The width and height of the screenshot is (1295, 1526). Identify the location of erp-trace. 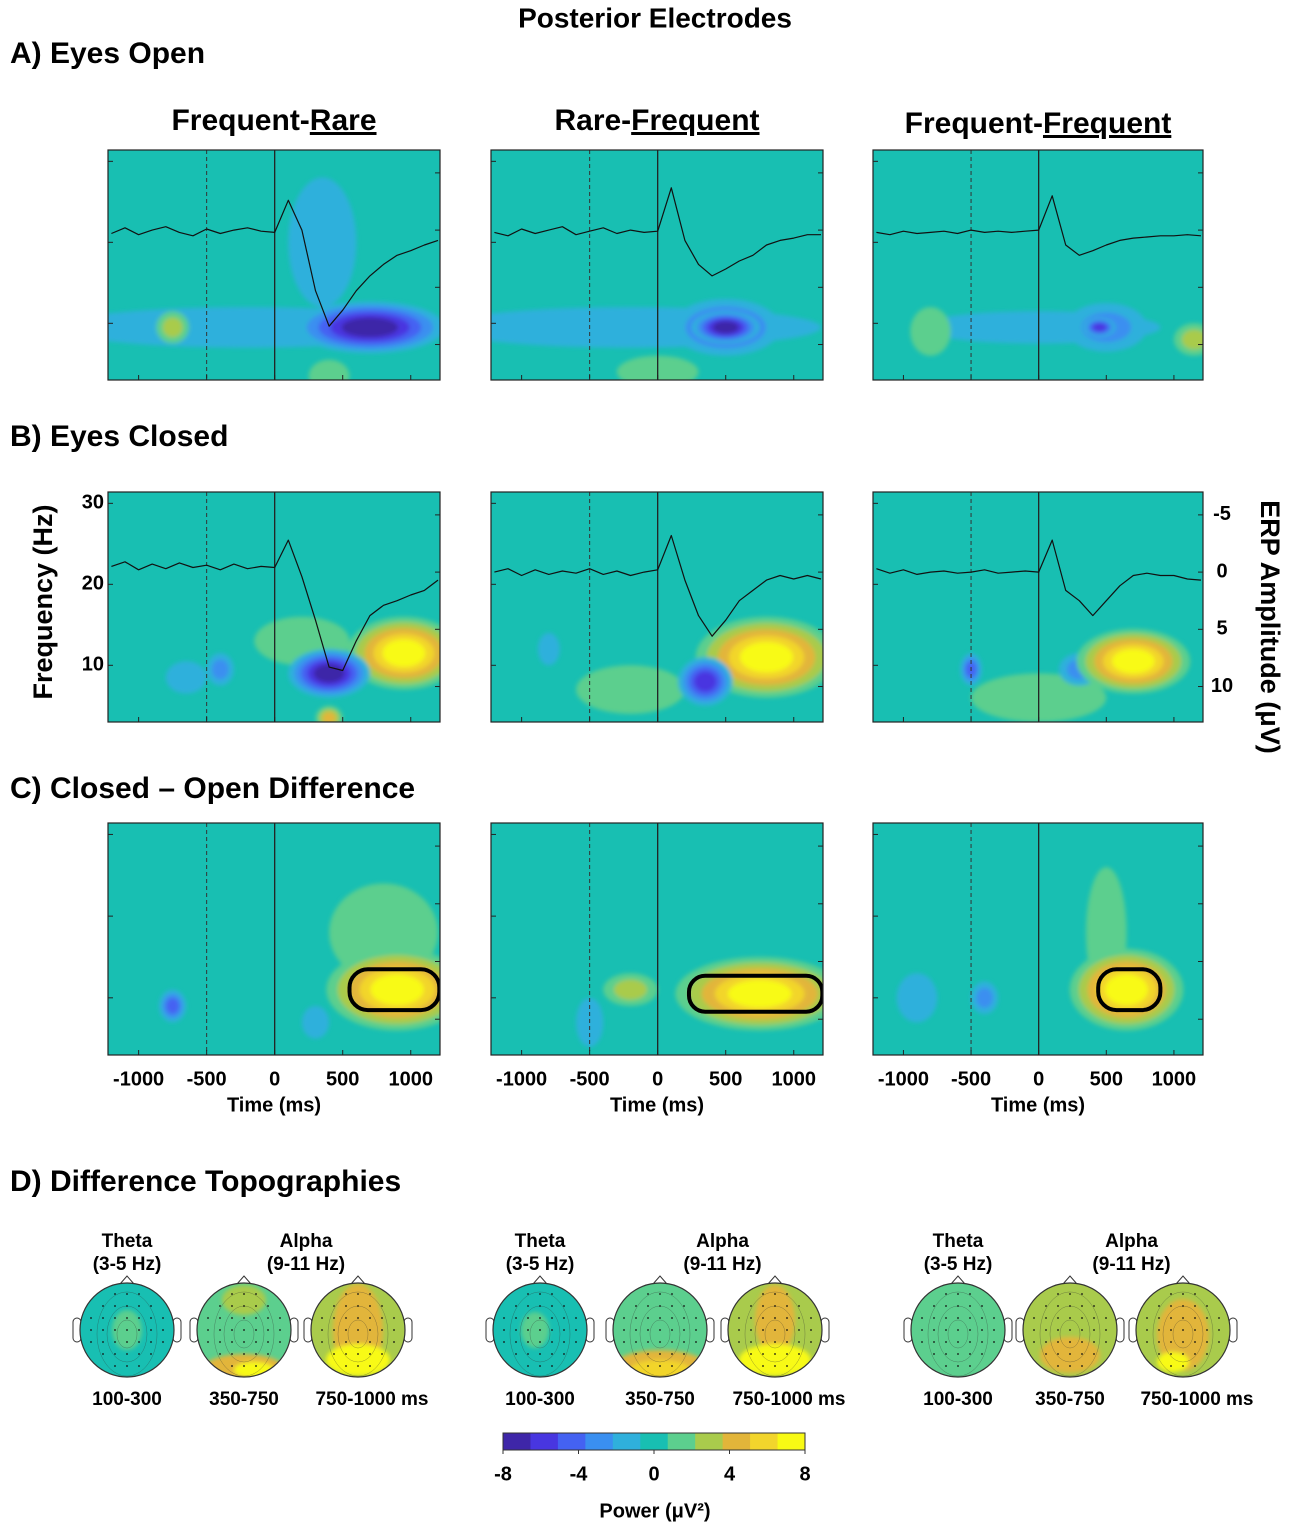
(658, 585).